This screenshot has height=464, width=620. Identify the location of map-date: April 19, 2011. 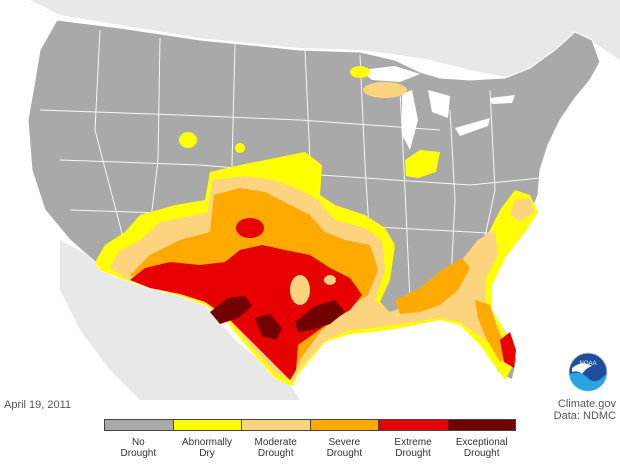
(38, 405).